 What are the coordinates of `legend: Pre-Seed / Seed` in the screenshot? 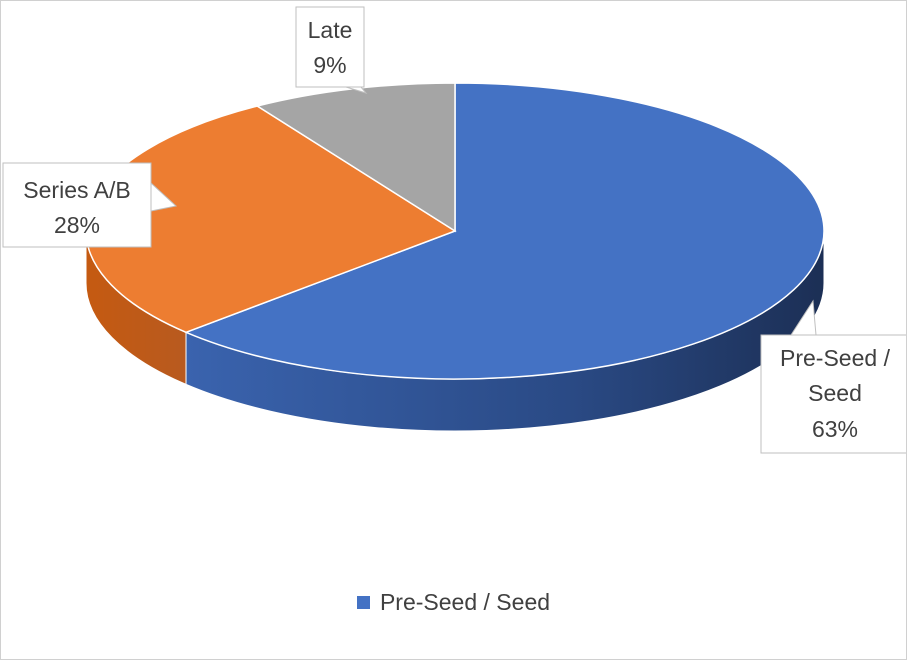 It's located at (453, 602).